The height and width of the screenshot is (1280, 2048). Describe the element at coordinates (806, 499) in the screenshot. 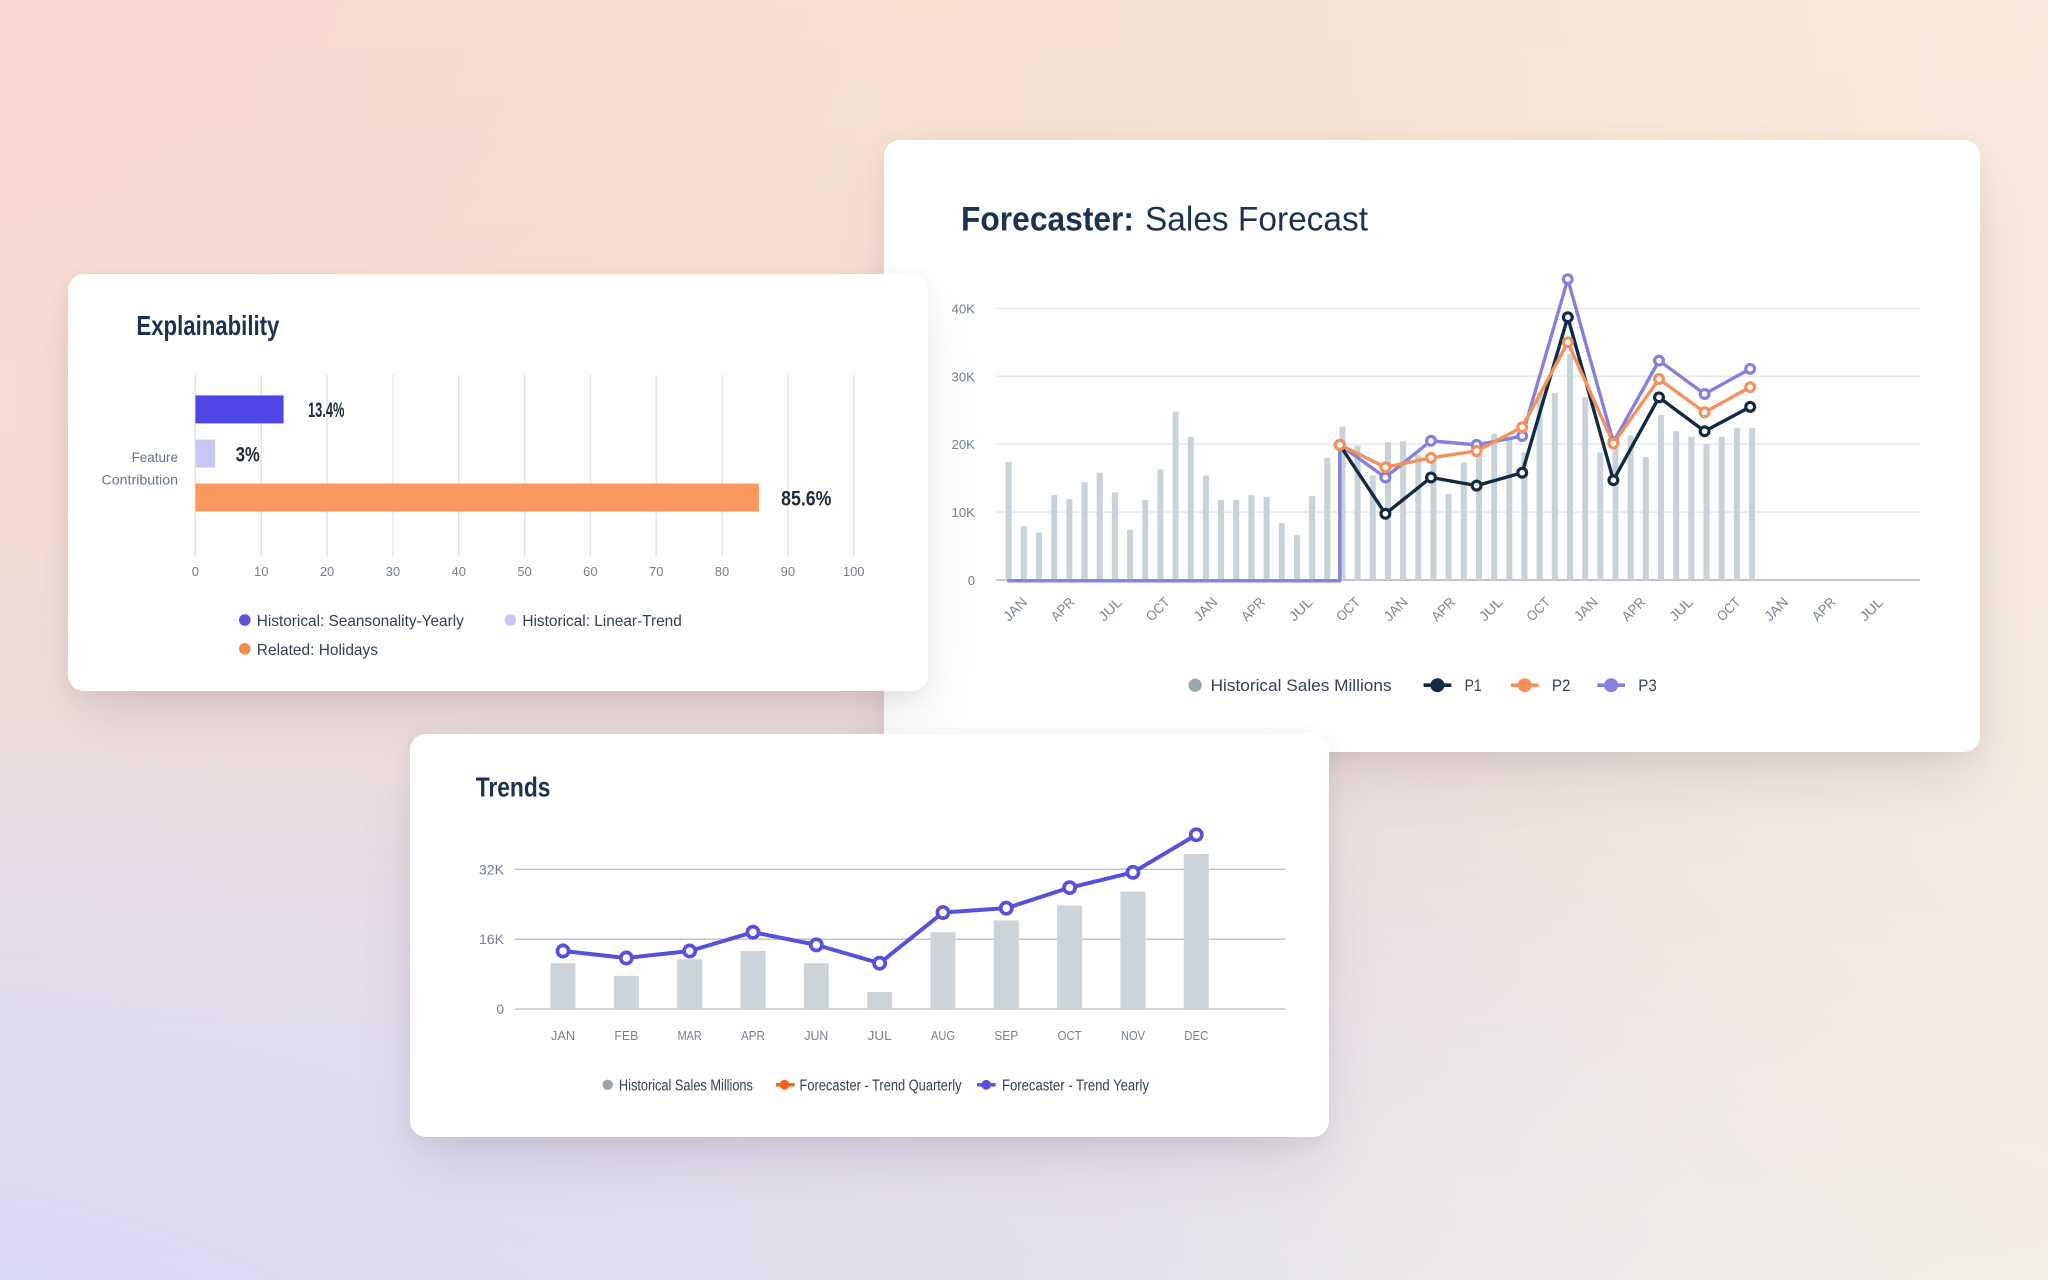

I see `svg-text: 85.6%` at that location.